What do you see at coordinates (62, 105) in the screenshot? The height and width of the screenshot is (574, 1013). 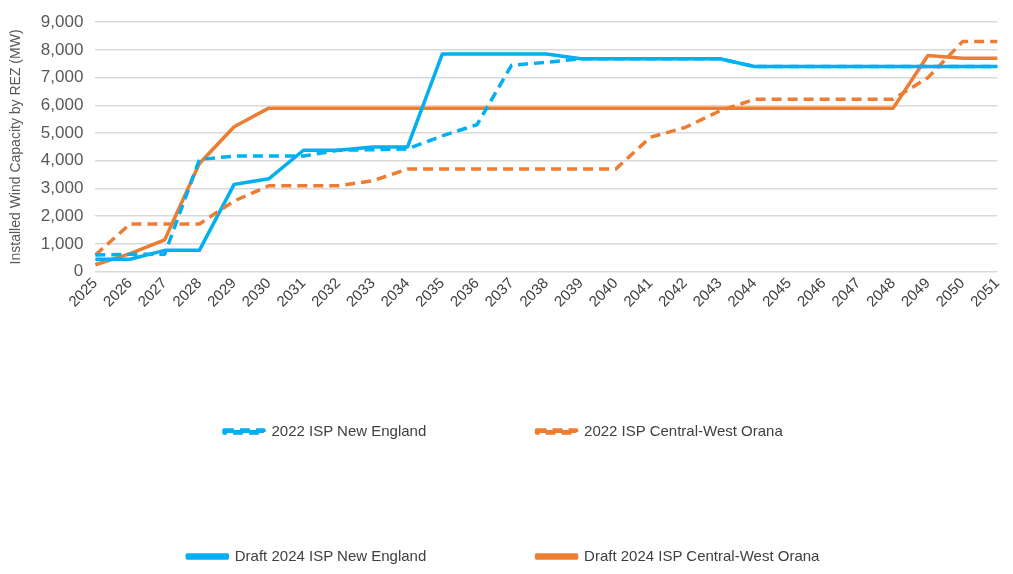 I see `y-tick-label: 6,000` at bounding box center [62, 105].